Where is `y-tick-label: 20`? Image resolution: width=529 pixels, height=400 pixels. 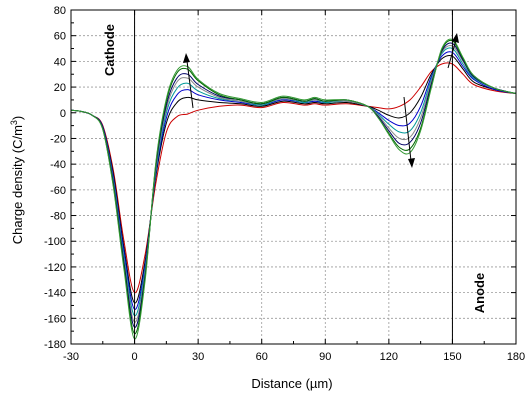 y-tick-label: 20 is located at coordinates (60, 88).